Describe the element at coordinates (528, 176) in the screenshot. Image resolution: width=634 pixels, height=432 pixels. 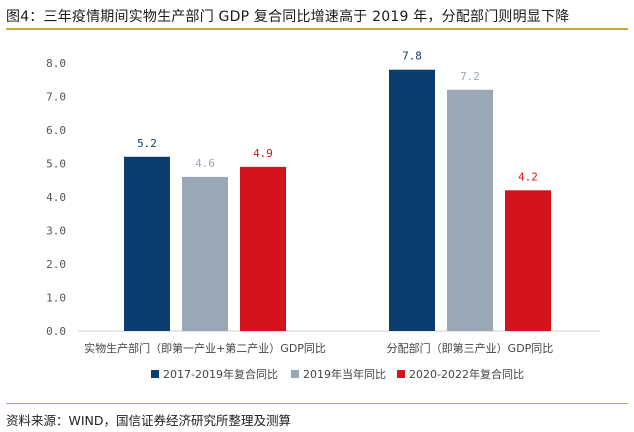
I see `data-label: 4.2` at that location.